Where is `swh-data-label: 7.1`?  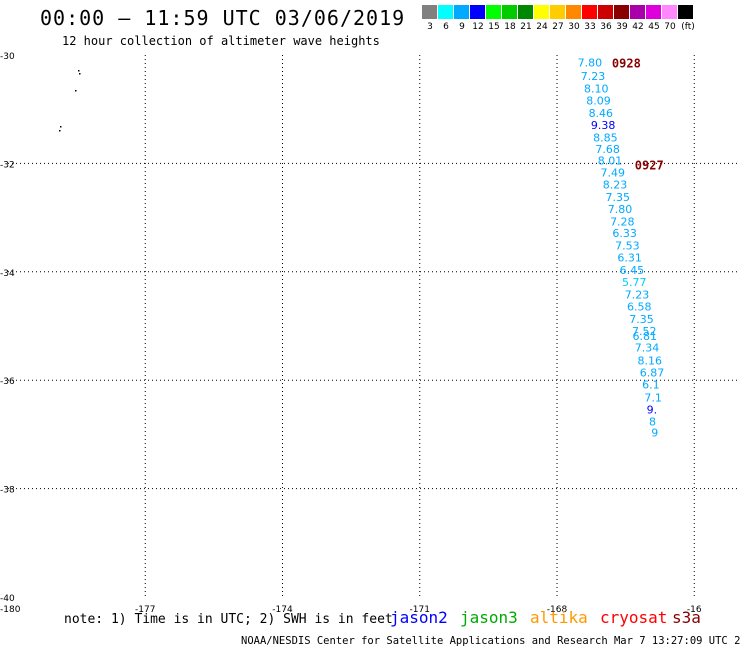 swh-data-label: 7.1 is located at coordinates (653, 397).